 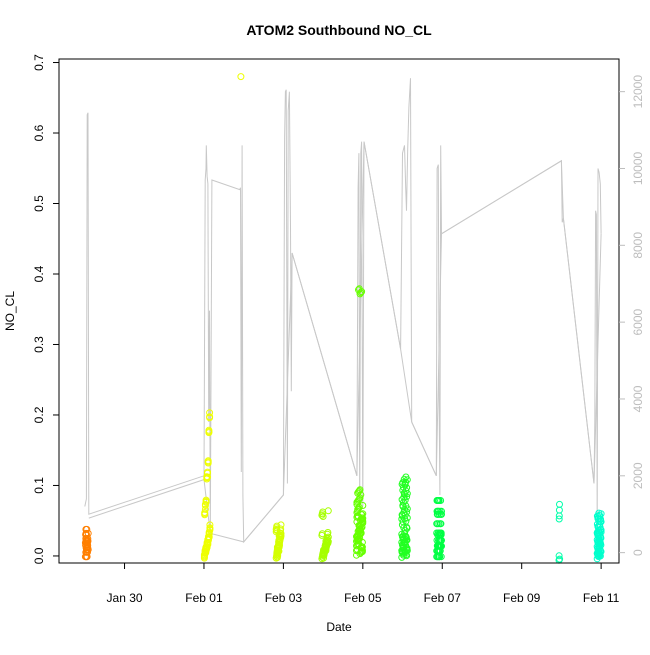 What do you see at coordinates (339, 30) in the screenshot?
I see `chart-title: ATOM2 Southbound NO_CL` at bounding box center [339, 30].